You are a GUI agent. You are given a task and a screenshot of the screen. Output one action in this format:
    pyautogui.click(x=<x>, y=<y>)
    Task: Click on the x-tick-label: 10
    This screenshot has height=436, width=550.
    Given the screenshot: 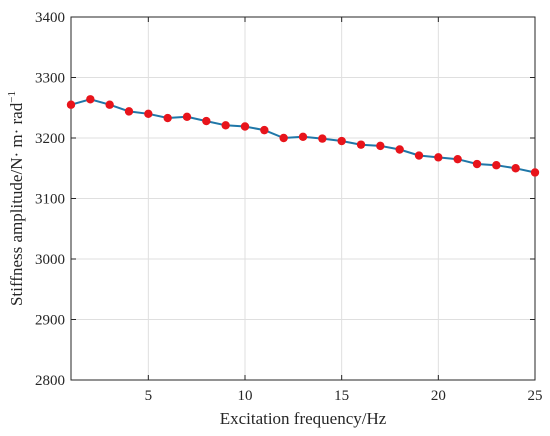 What is the action you would take?
    pyautogui.click(x=245, y=396)
    